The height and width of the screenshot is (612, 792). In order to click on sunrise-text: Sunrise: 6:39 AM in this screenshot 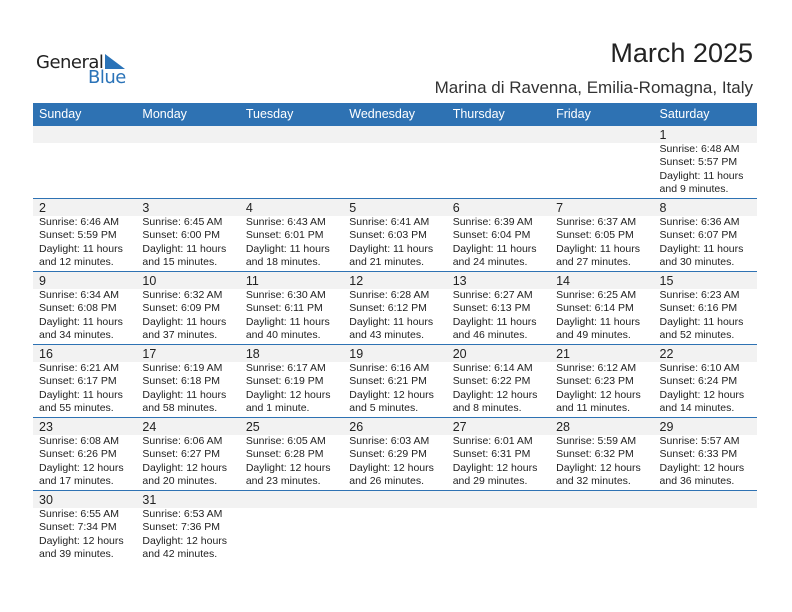, I will do `click(492, 222)`.